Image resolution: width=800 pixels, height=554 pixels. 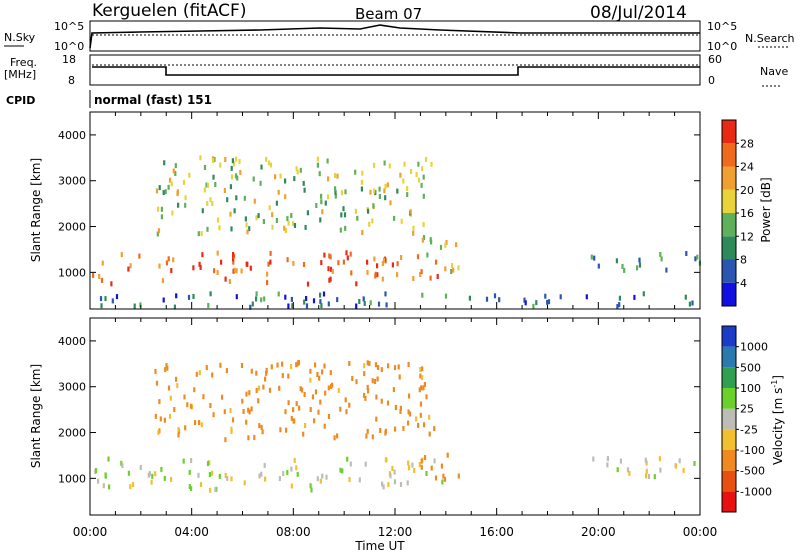 I want to click on x-tick-label: 04:00, so click(x=191, y=532).